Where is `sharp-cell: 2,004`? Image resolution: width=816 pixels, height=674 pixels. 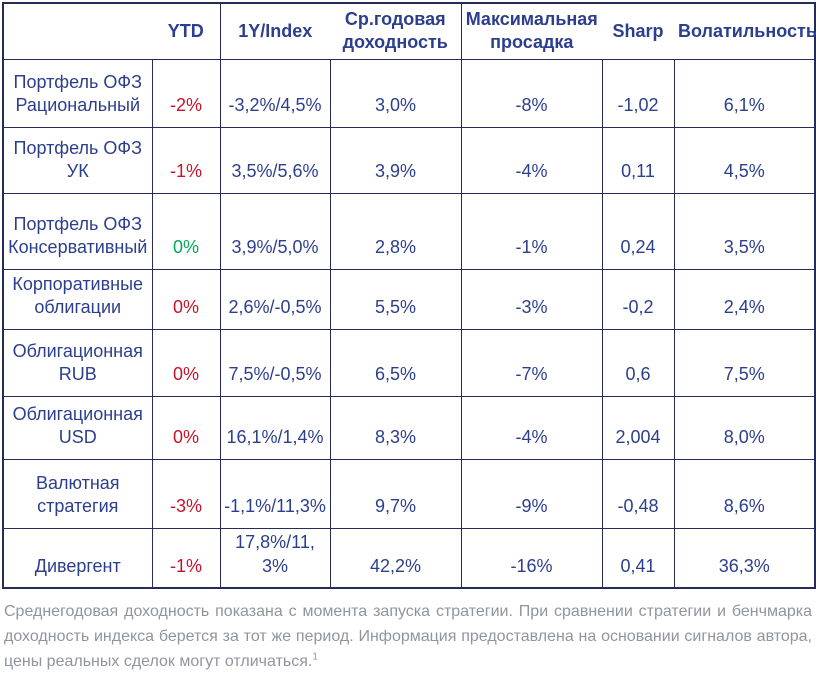
sharp-cell: 2,004 is located at coordinates (638, 427).